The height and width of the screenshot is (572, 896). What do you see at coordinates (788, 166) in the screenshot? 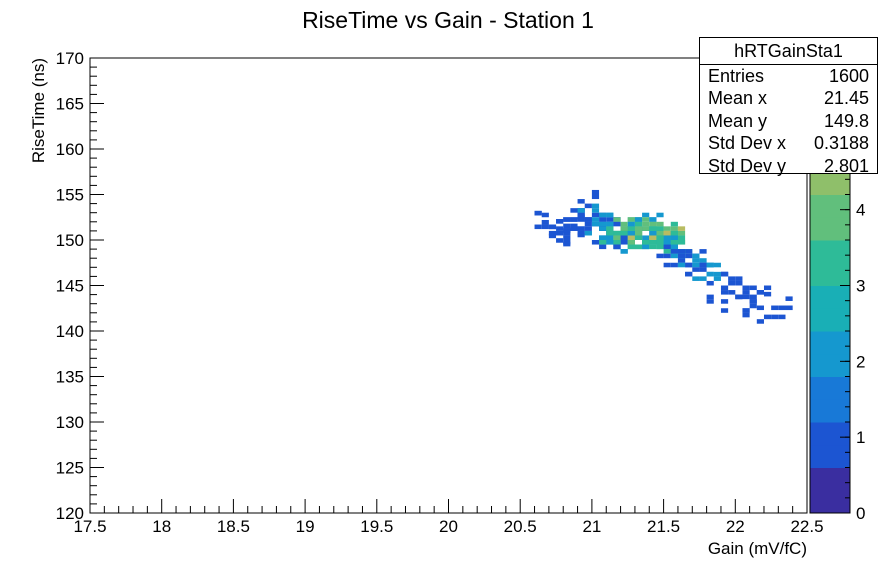
I see `stats-row-std-dev-y: Std Dev y 2.801` at bounding box center [788, 166].